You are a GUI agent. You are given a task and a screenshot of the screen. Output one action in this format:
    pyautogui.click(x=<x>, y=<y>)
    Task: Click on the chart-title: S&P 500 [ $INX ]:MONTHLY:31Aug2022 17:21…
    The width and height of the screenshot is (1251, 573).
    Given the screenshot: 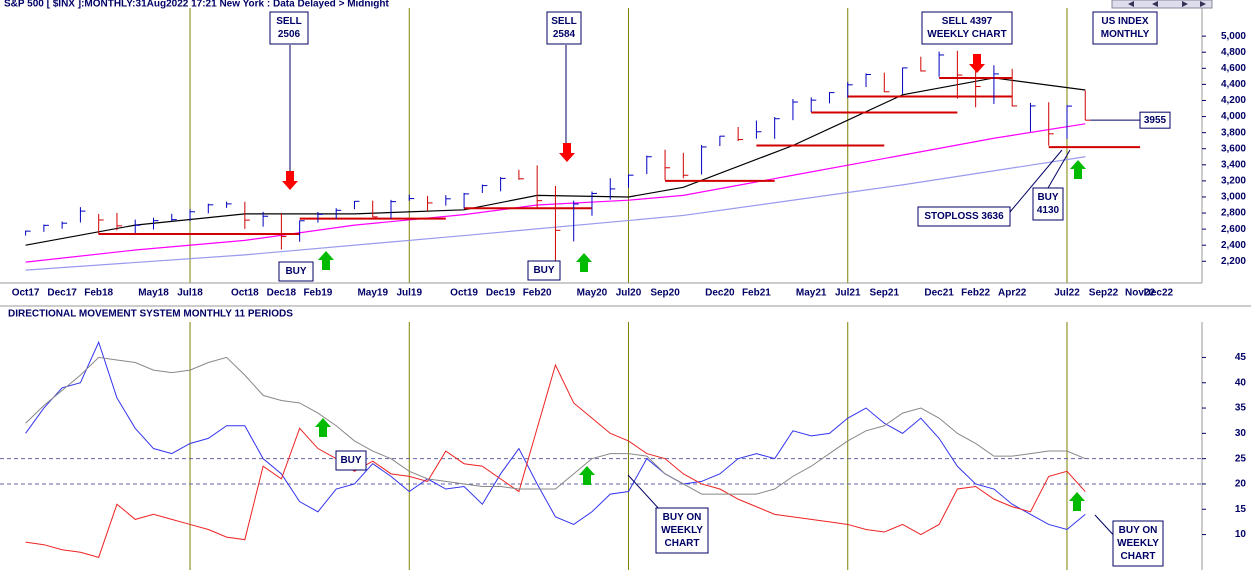 What is the action you would take?
    pyautogui.click(x=197, y=5)
    